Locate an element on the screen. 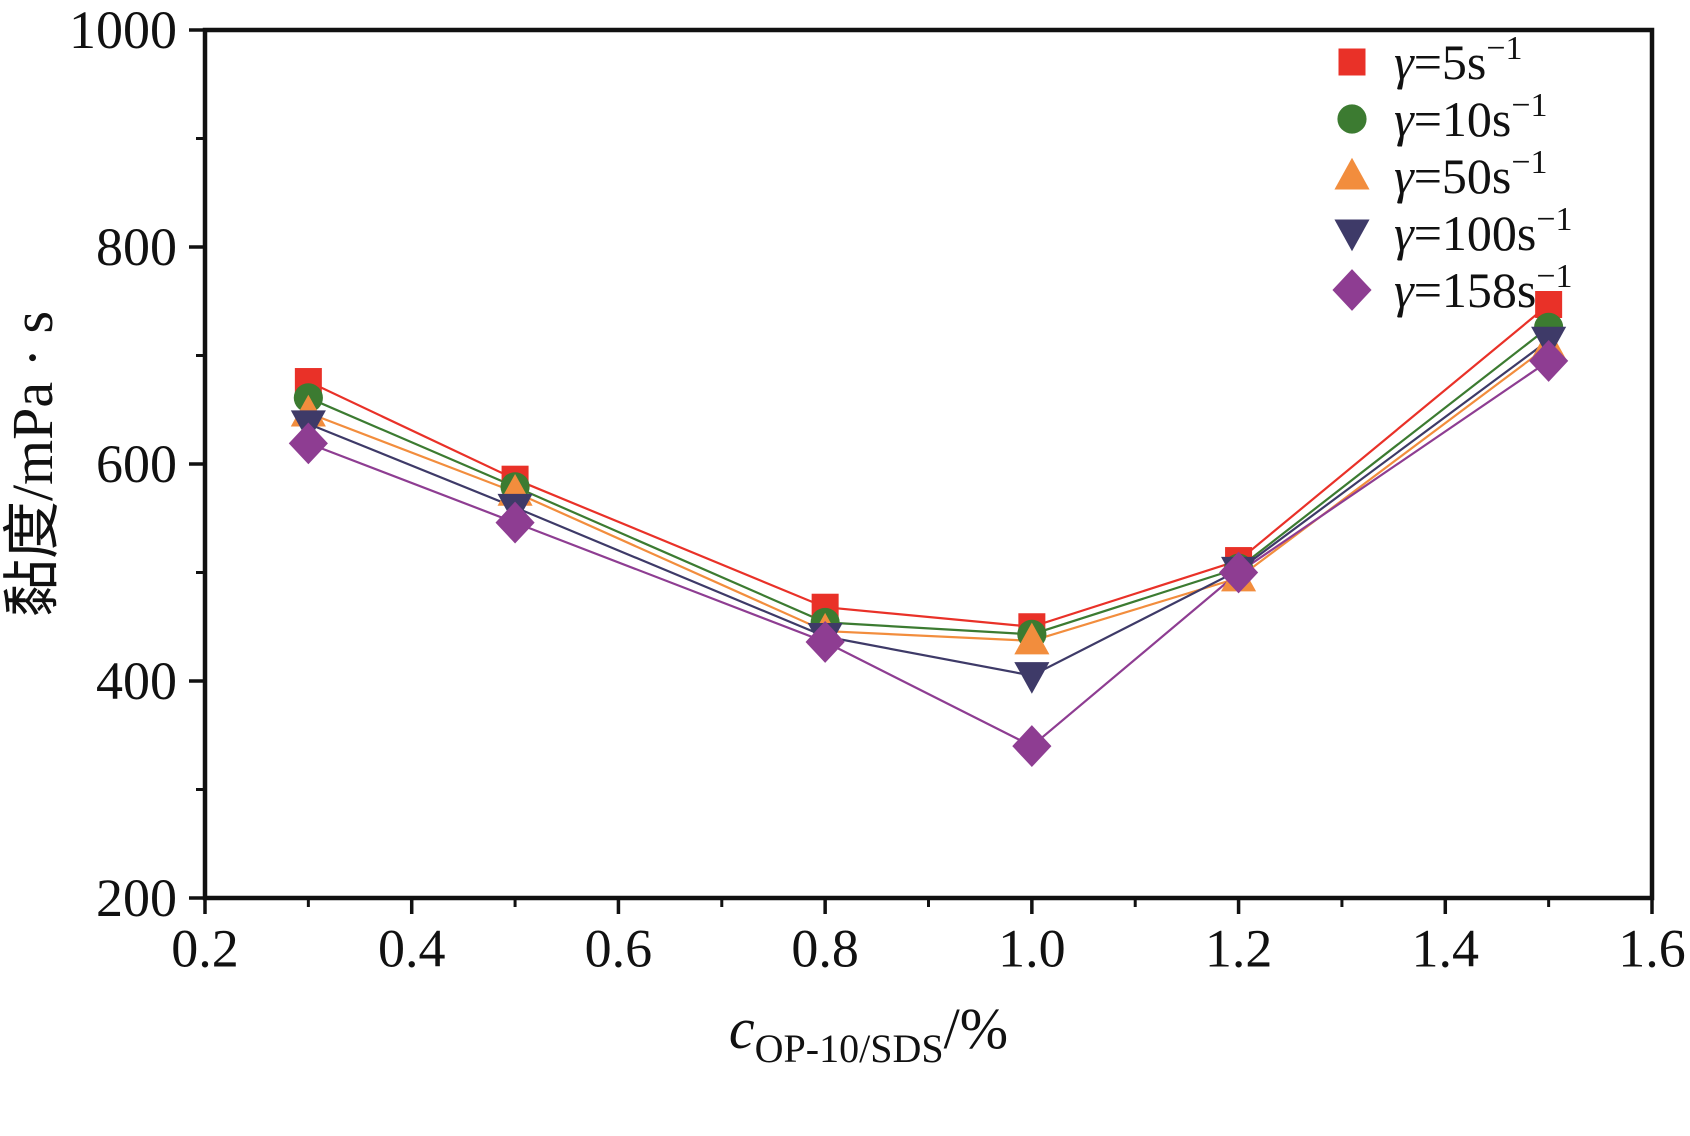  y-tick-label: 1000 is located at coordinates (123, 30).